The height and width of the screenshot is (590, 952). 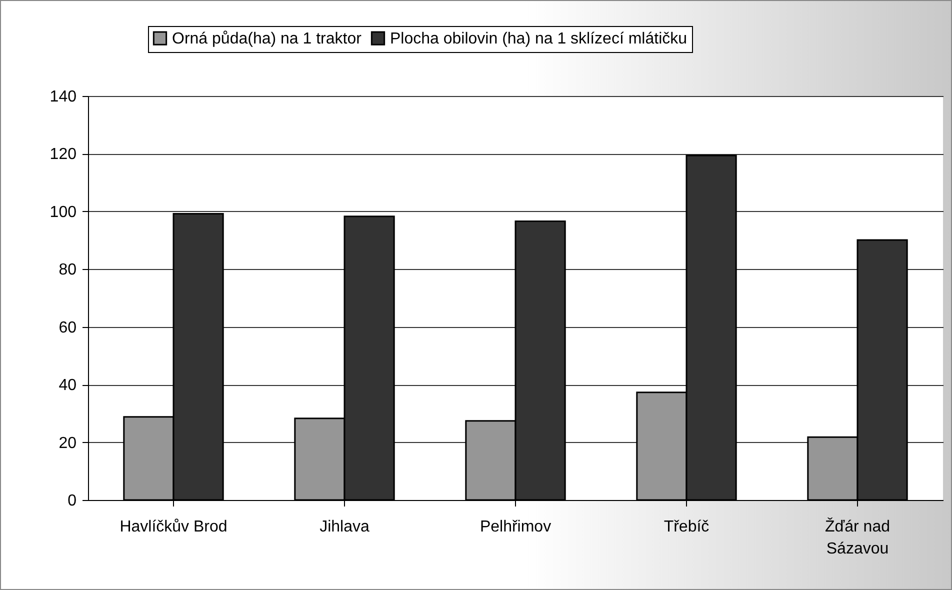 What do you see at coordinates (67, 327) in the screenshot?
I see `y-tick-label: 60` at bounding box center [67, 327].